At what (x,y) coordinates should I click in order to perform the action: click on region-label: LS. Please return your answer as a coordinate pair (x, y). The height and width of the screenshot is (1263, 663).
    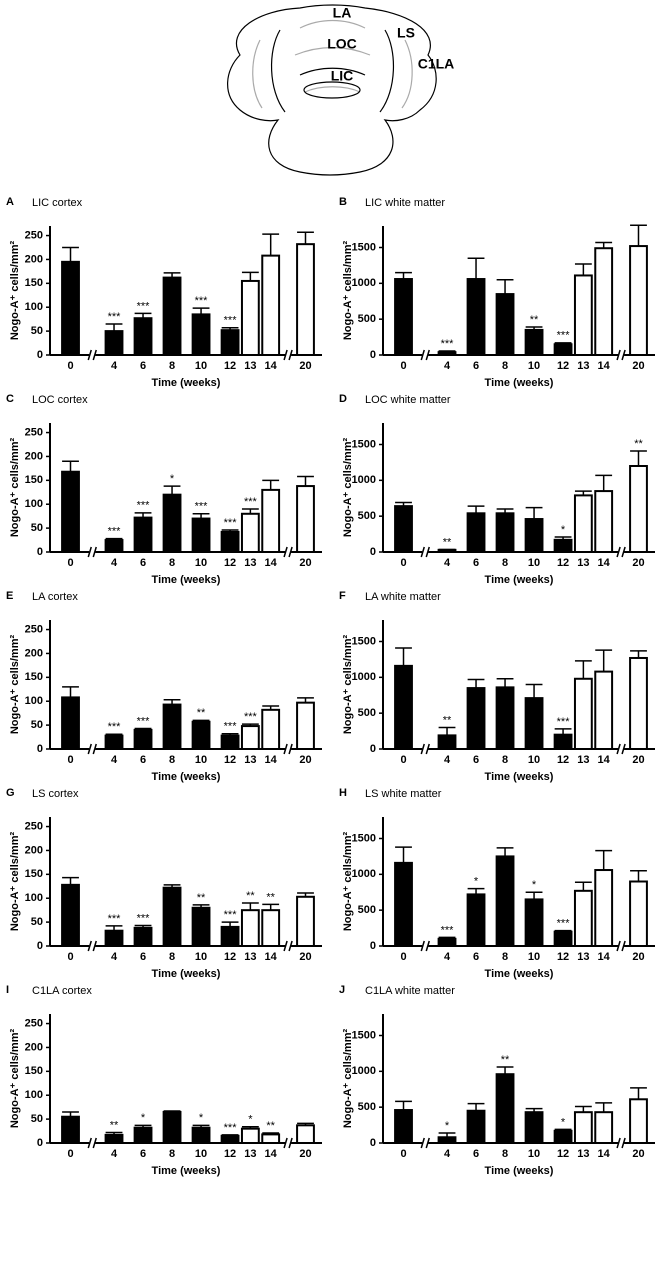
    Looking at the image, I should click on (406, 33).